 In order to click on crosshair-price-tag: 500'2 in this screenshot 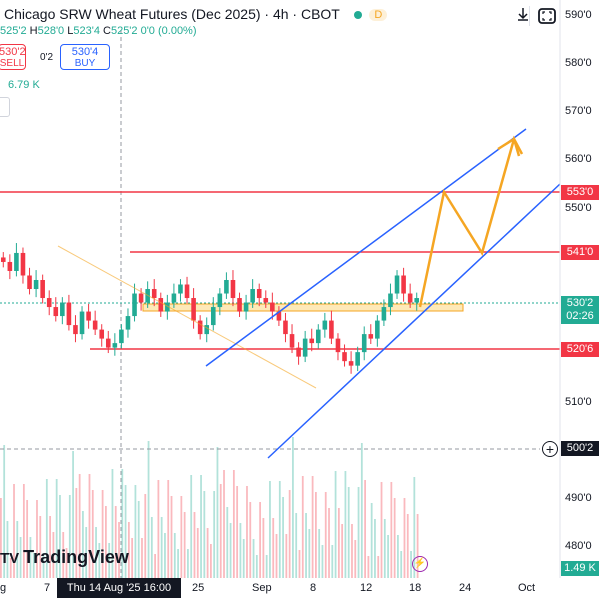, I will do `click(580, 448)`.